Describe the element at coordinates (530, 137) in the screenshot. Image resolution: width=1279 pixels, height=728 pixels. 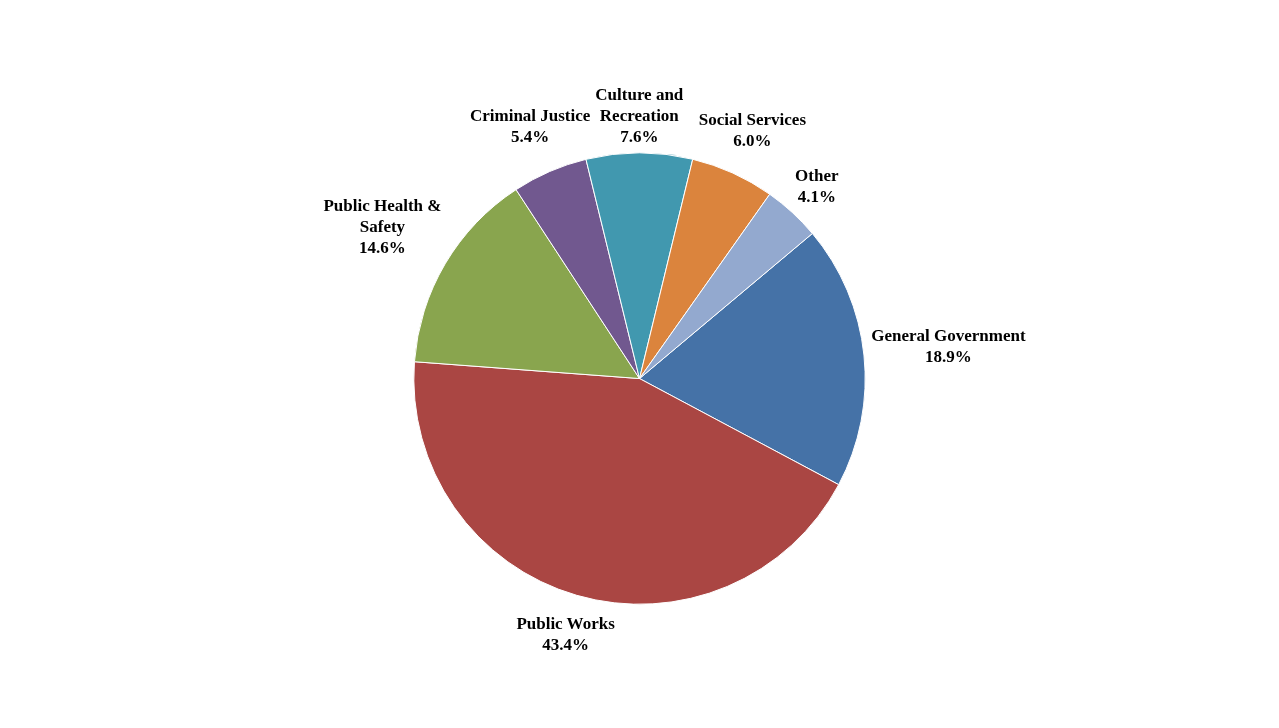
I see `data-label: 5.4%` at that location.